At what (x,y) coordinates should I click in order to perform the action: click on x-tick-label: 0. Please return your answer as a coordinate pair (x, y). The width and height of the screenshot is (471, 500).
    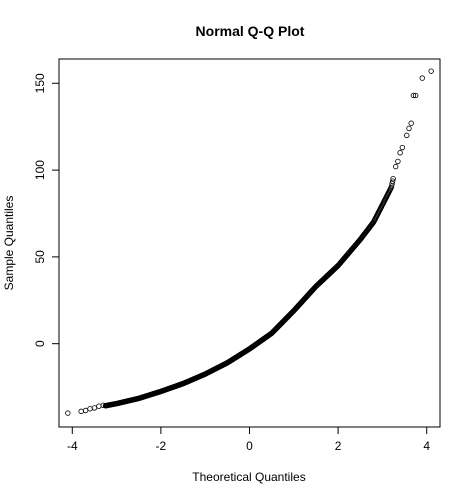
    Looking at the image, I should click on (249, 446).